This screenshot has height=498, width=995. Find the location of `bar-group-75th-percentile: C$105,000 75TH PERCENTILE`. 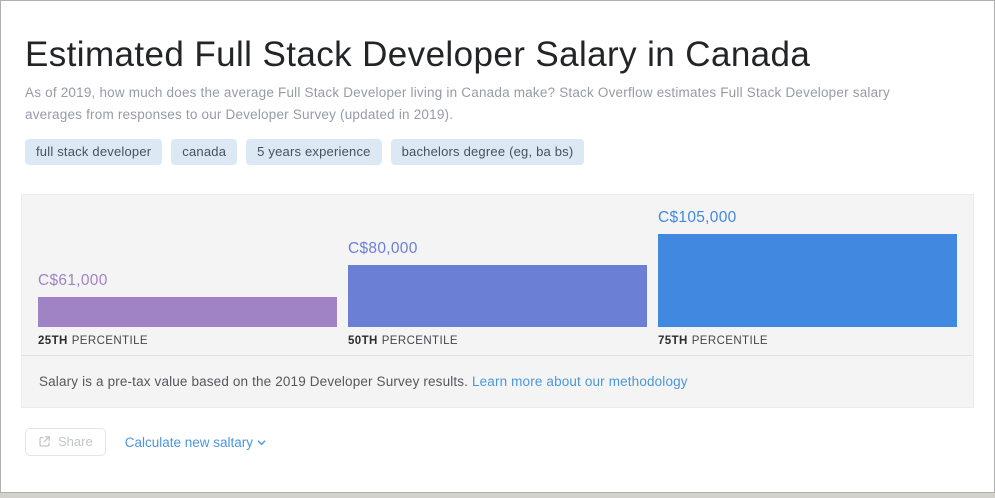

bar-group-75th-percentile: C$105,000 75TH PERCENTILE is located at coordinates (807, 282).